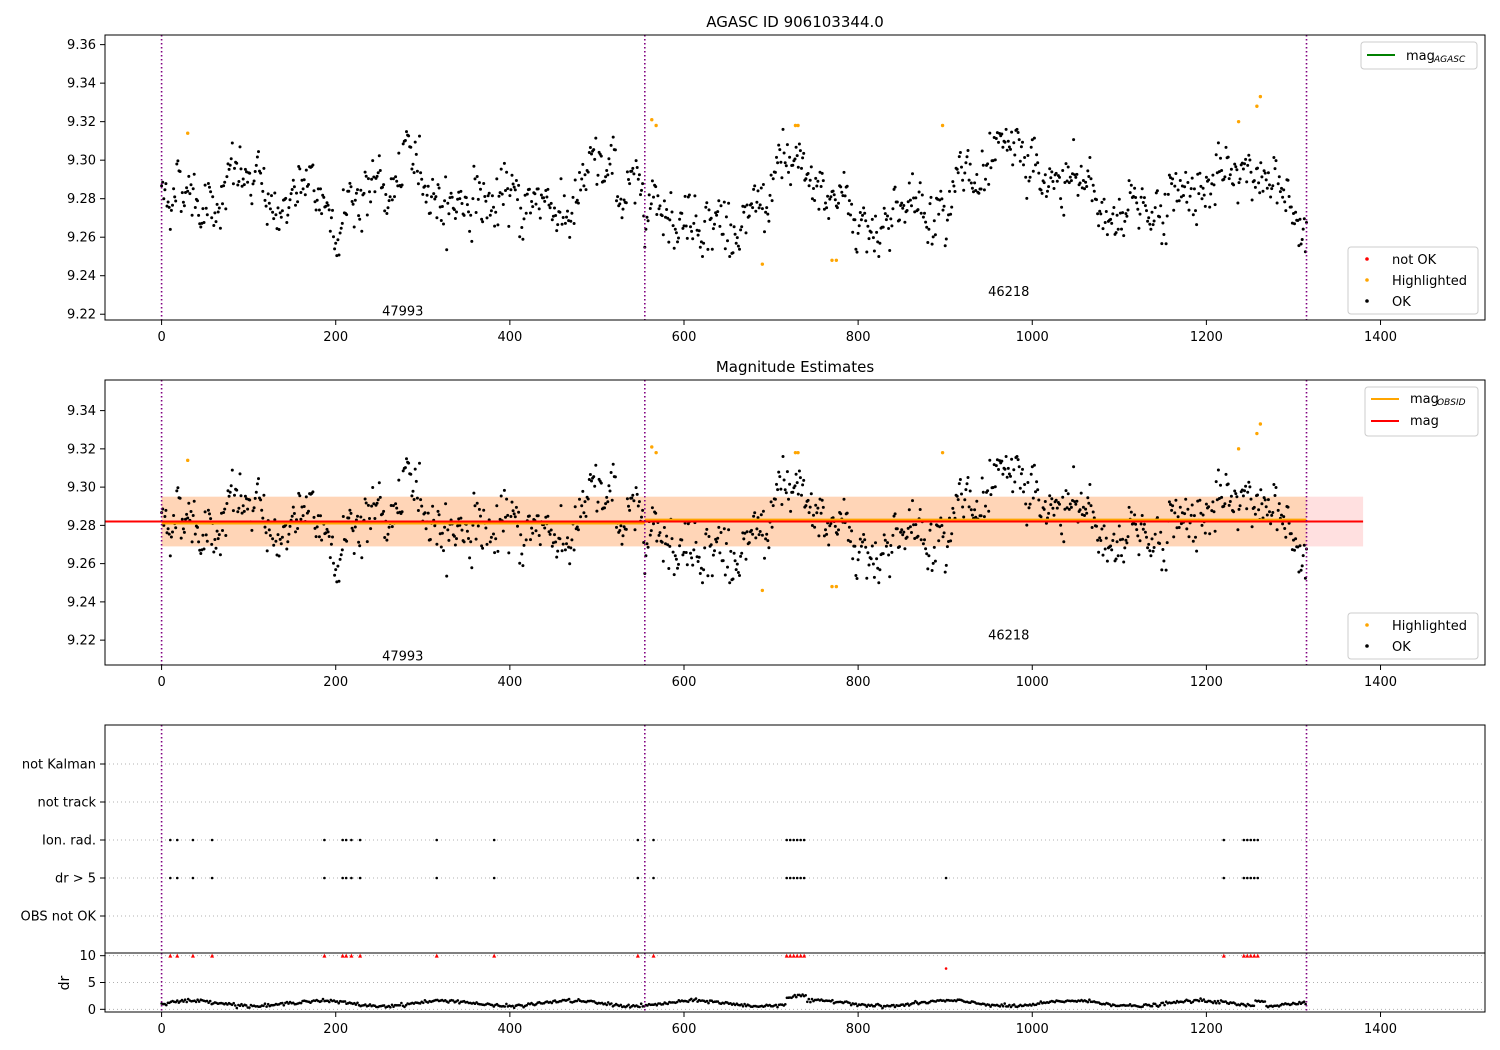 This screenshot has height=1050, width=1500. I want to click on y-tick-label: 9.34, so click(81, 84).